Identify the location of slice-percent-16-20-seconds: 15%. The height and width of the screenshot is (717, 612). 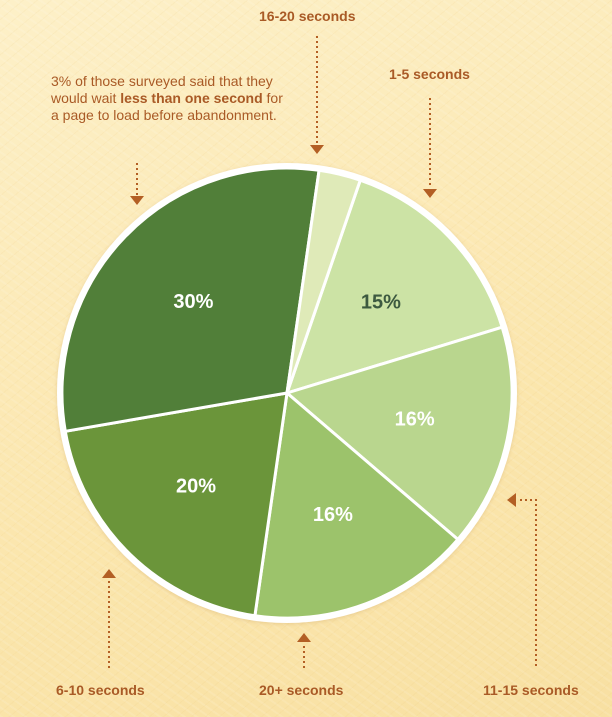
(381, 302).